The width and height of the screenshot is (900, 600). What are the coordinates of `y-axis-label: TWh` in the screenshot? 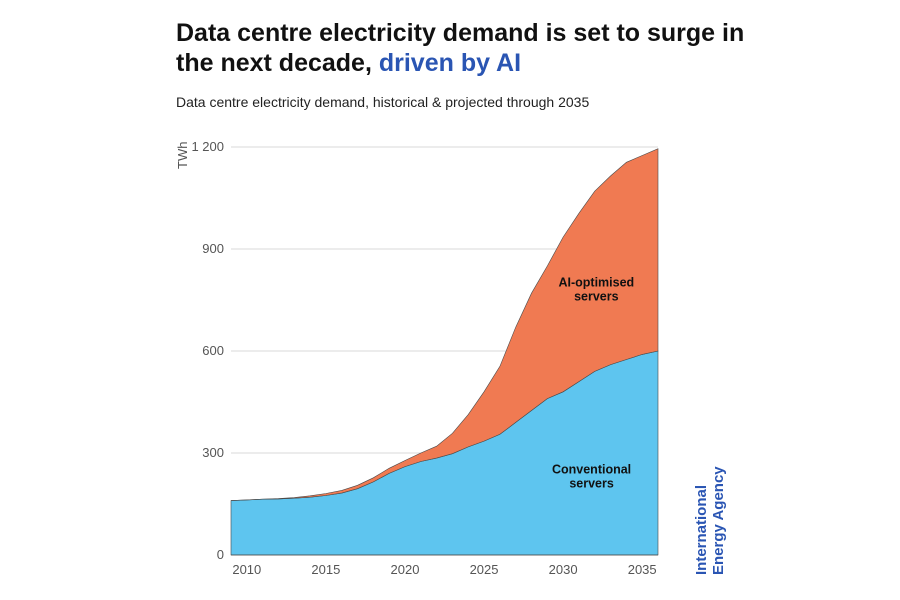 It's located at (182, 155).